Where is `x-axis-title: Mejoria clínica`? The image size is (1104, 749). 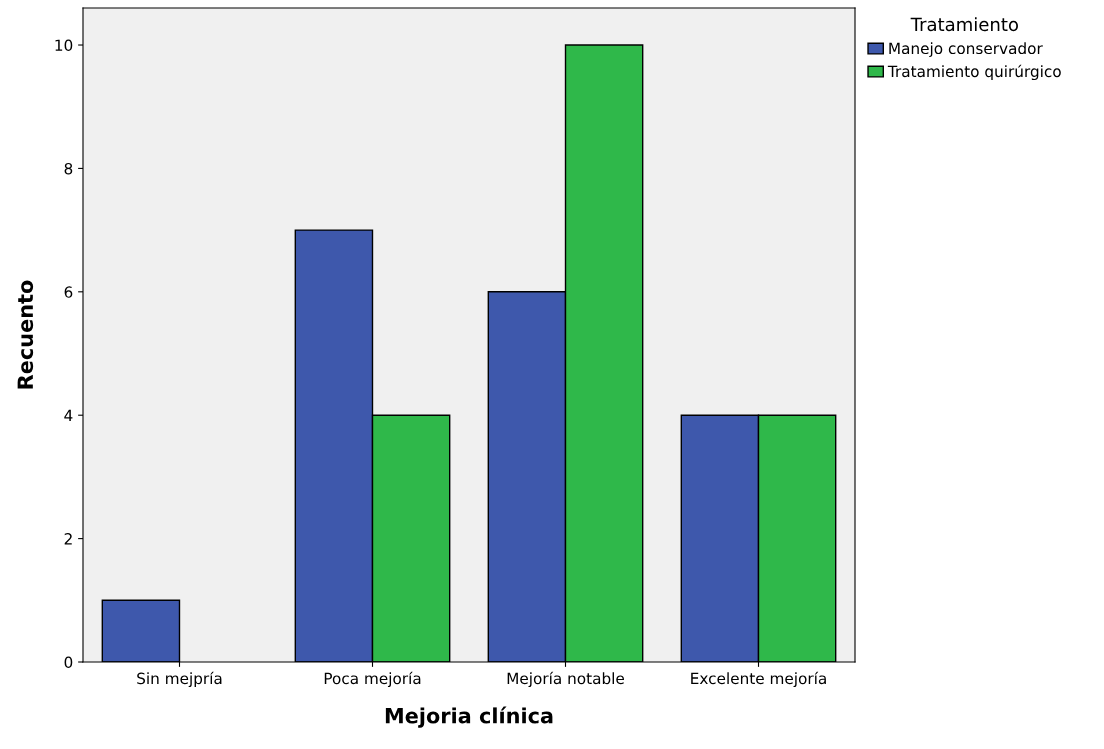 x-axis-title: Mejoria clínica is located at coordinates (469, 717).